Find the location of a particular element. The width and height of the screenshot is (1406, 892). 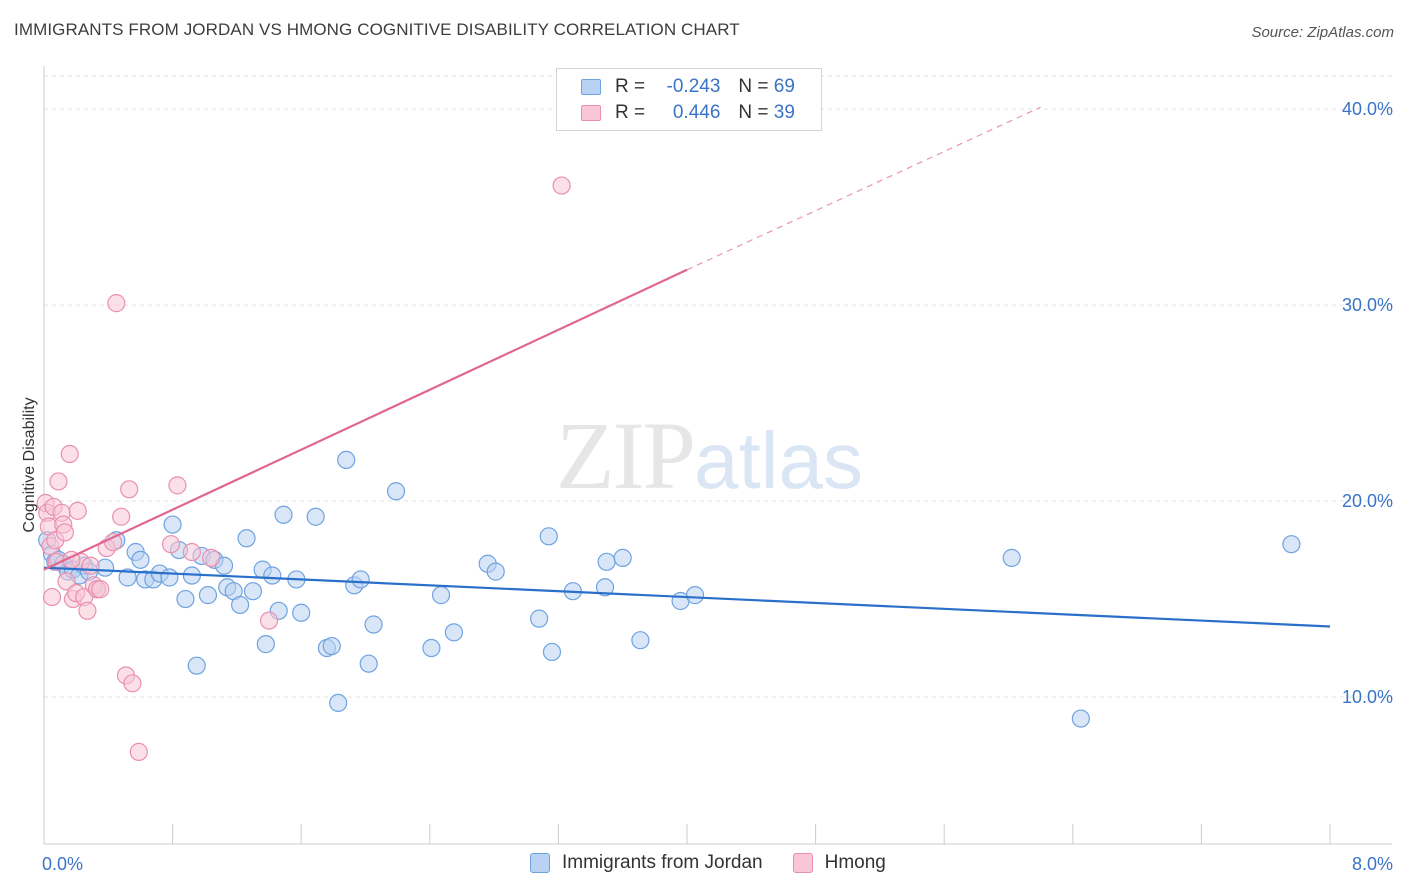

legend-n-value: 39 is located at coordinates (784, 112).